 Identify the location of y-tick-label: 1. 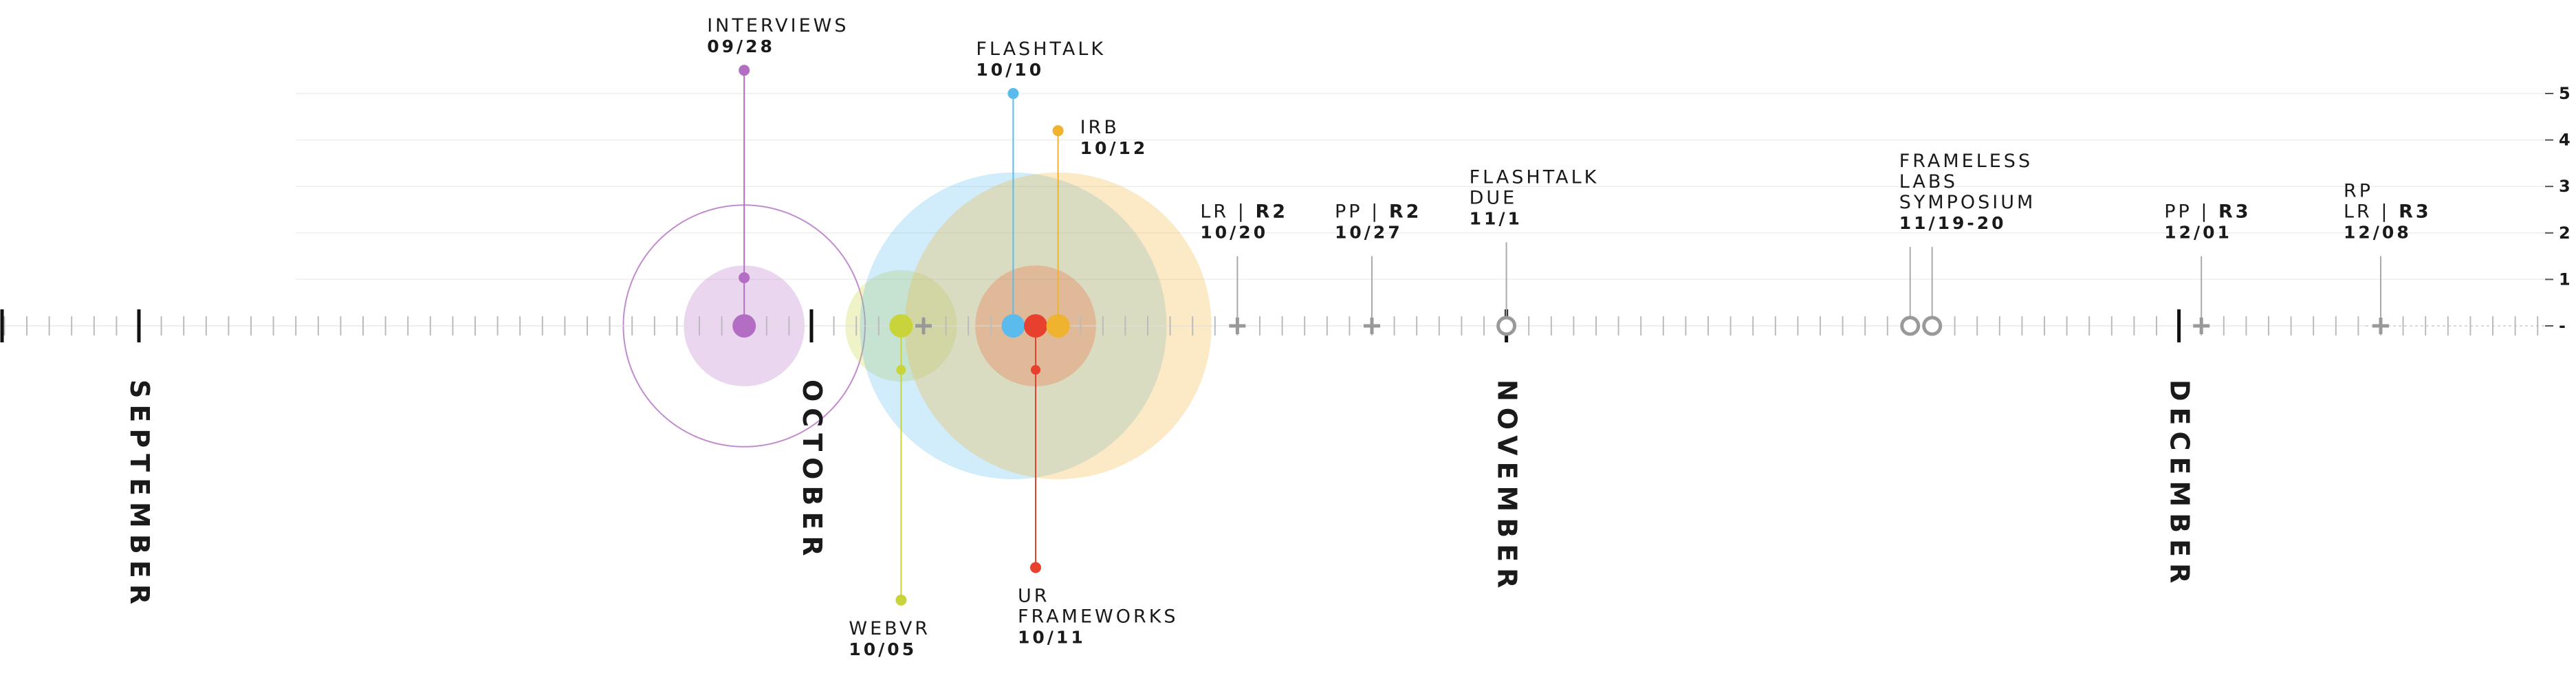
(2564, 279).